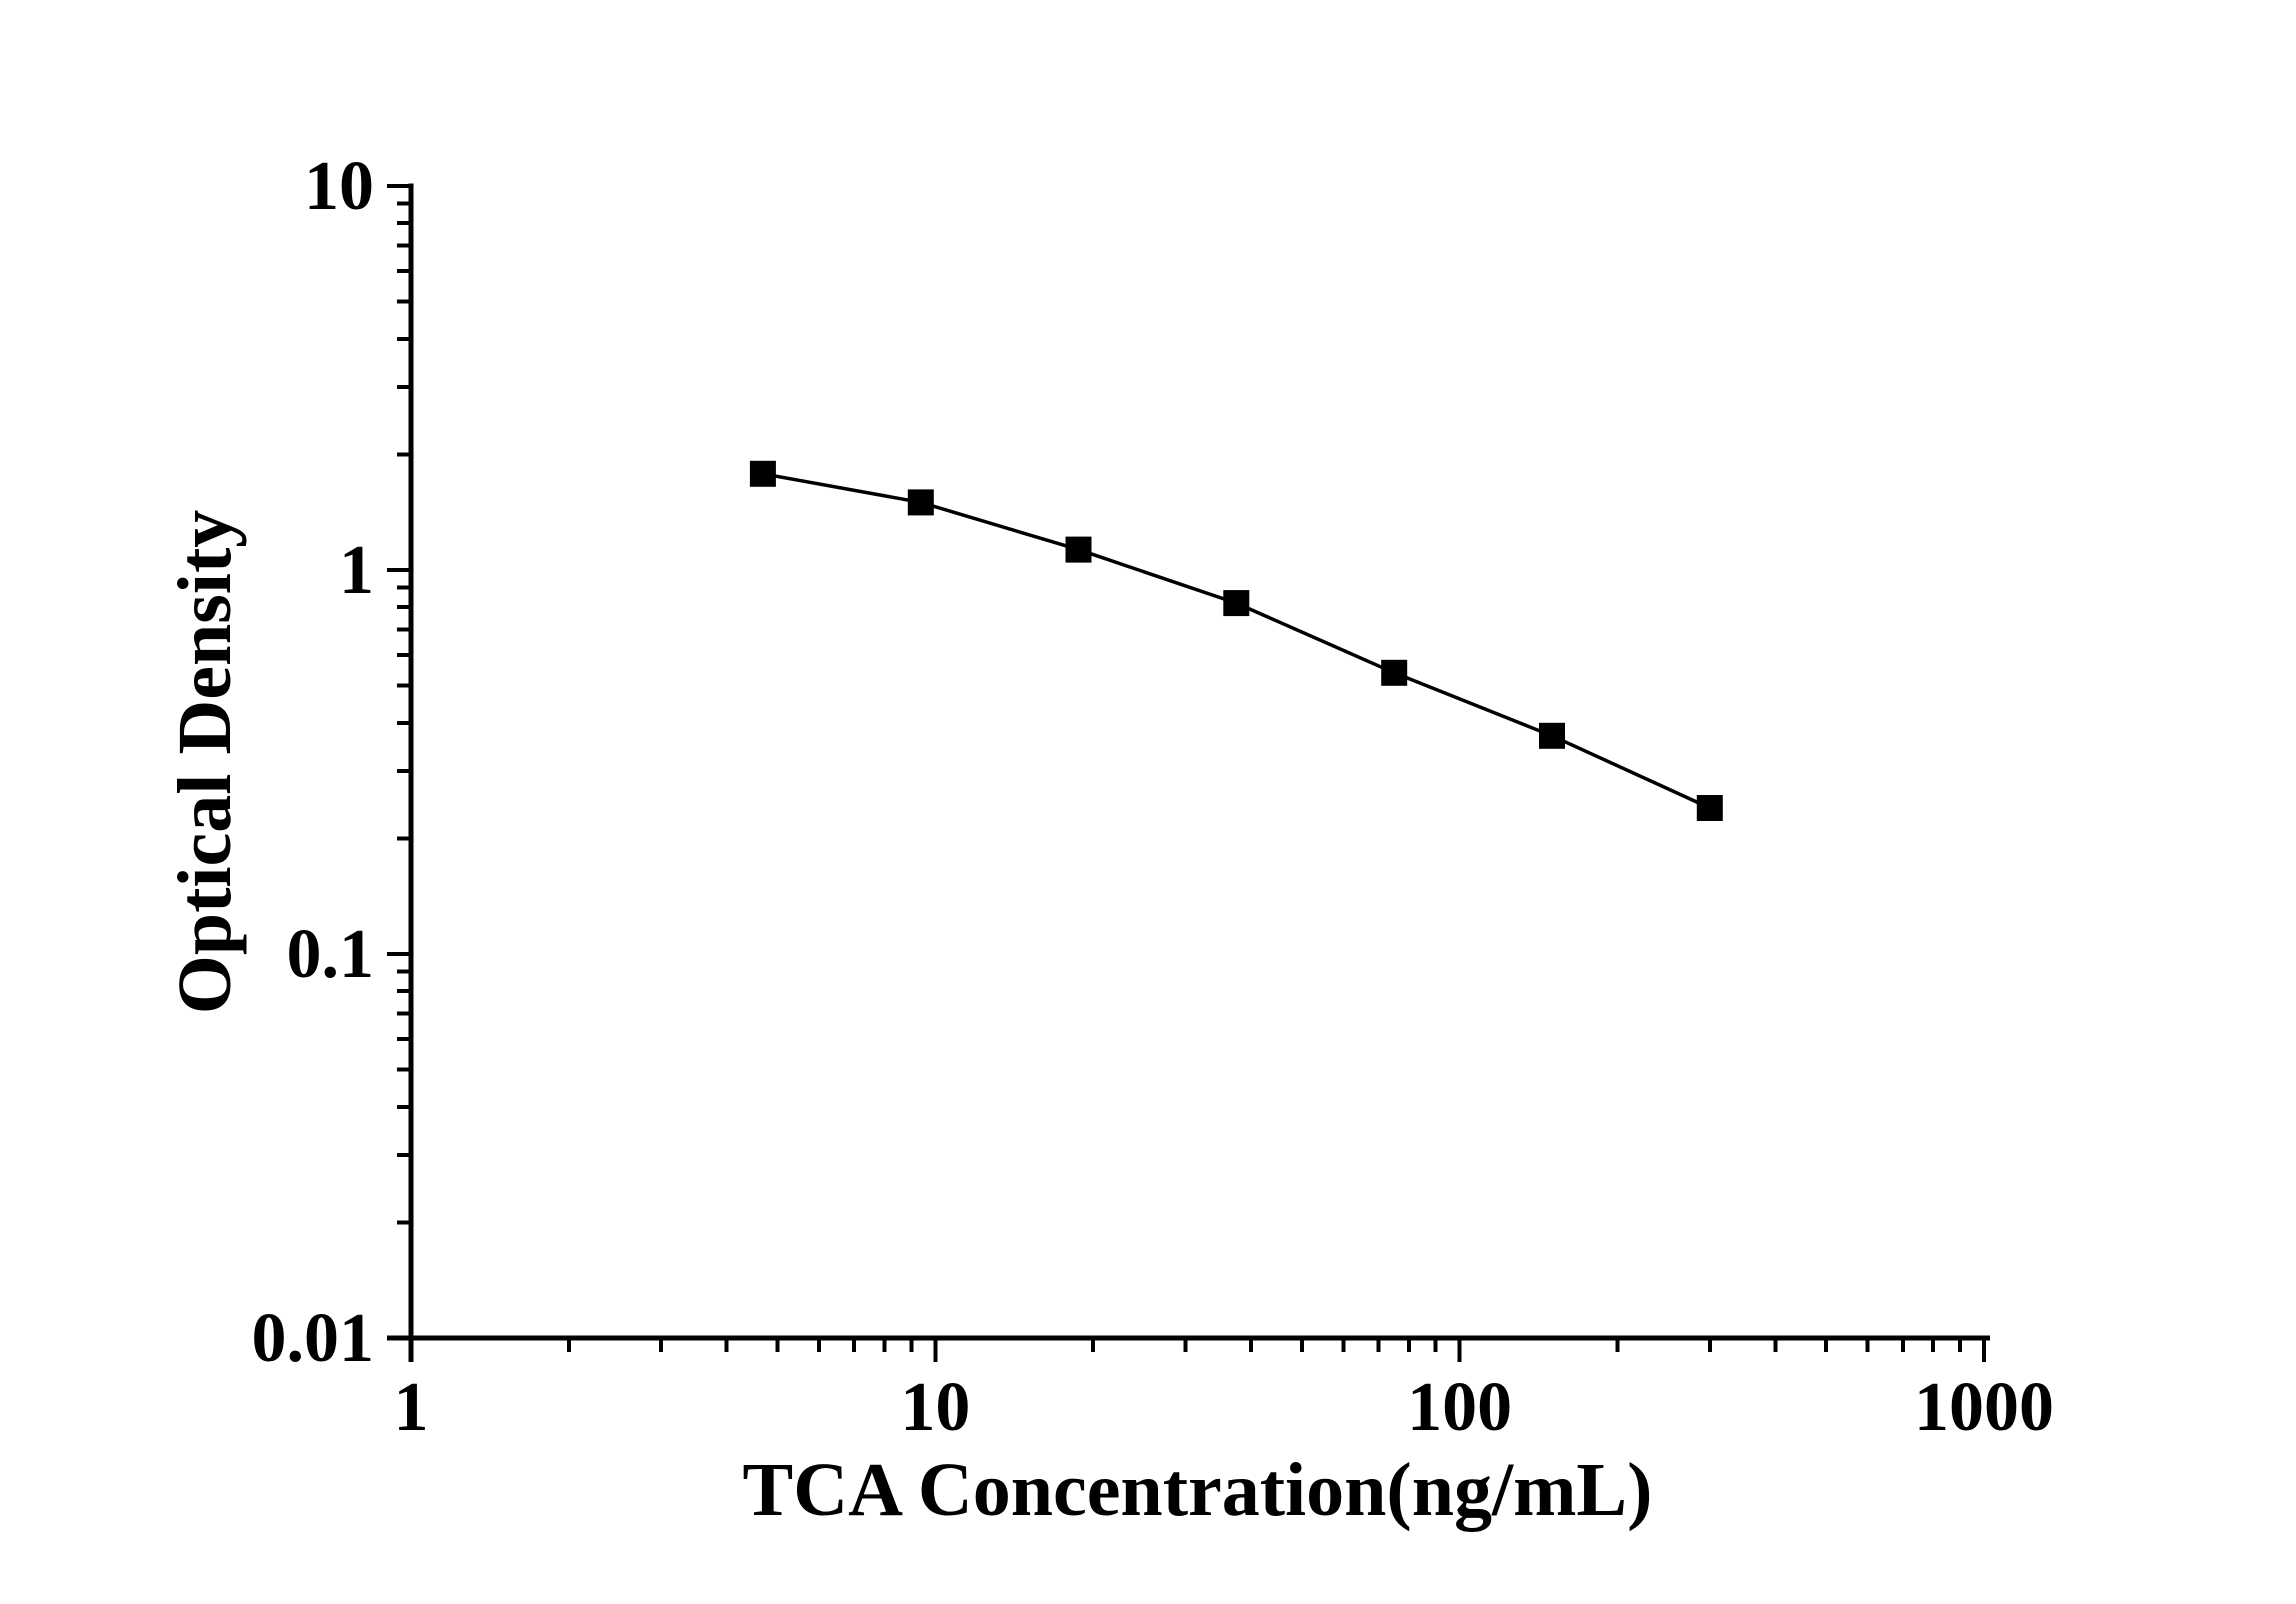 The height and width of the screenshot is (1604, 2296). I want to click on x-tick-label: 100, so click(1459, 1407).